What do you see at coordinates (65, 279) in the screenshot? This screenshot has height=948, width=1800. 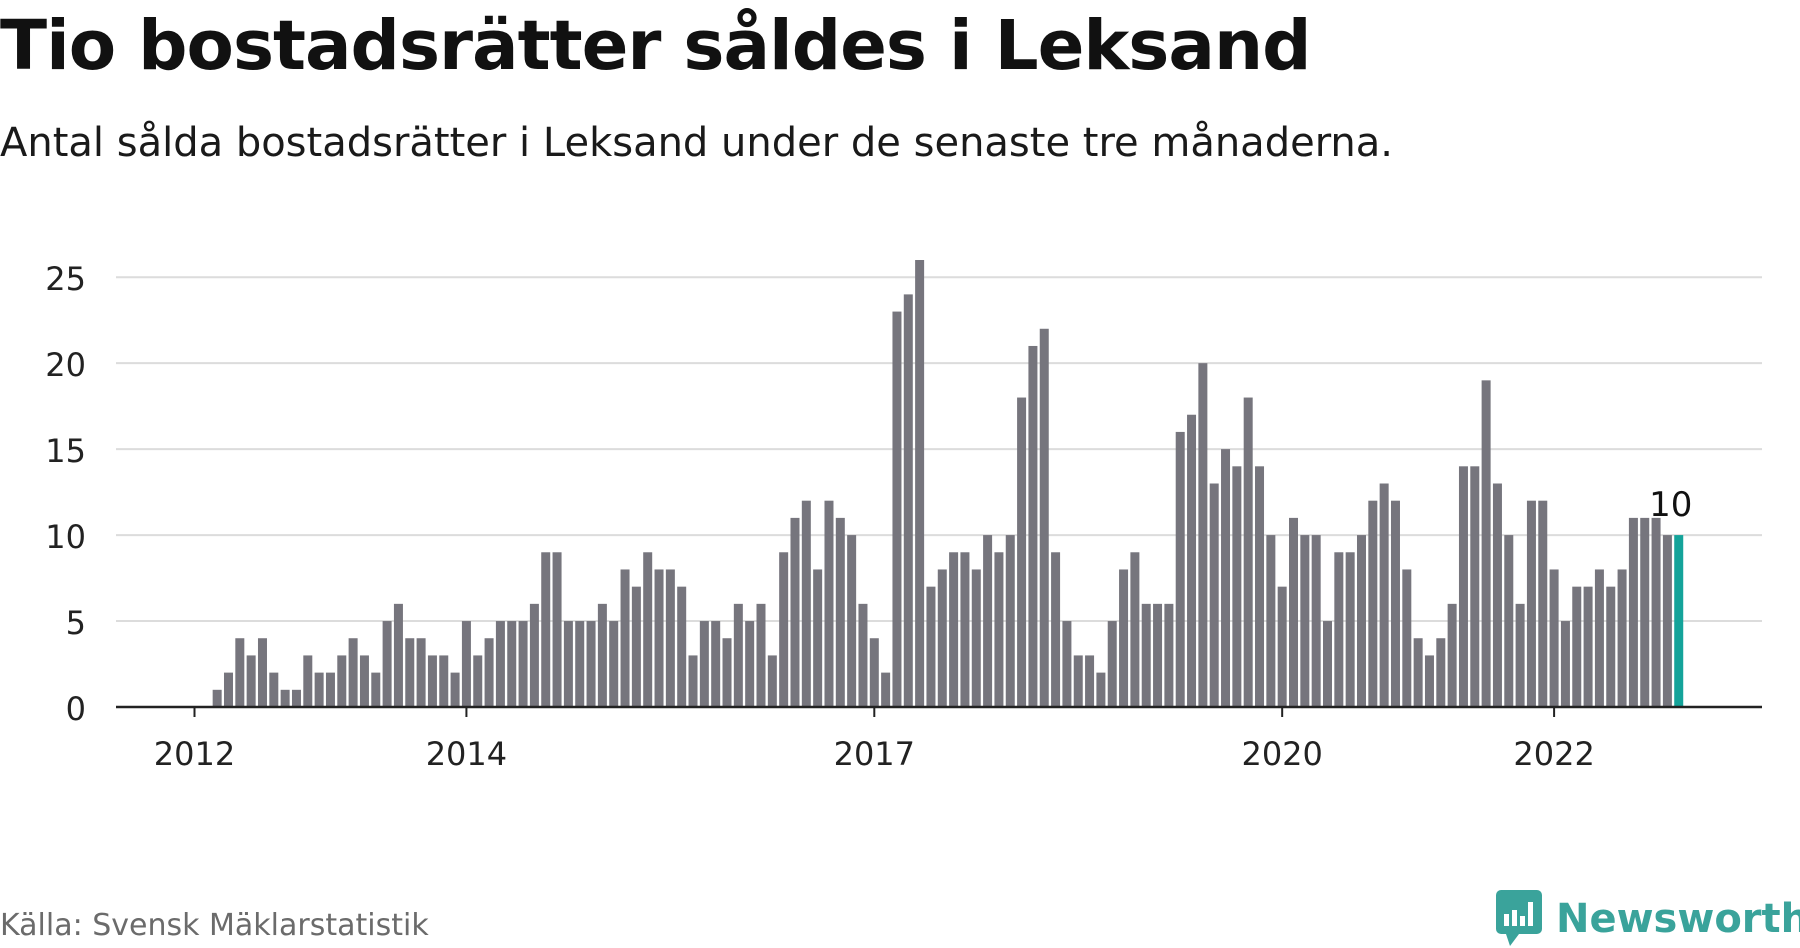 I see `y-tick-label: 25` at bounding box center [65, 279].